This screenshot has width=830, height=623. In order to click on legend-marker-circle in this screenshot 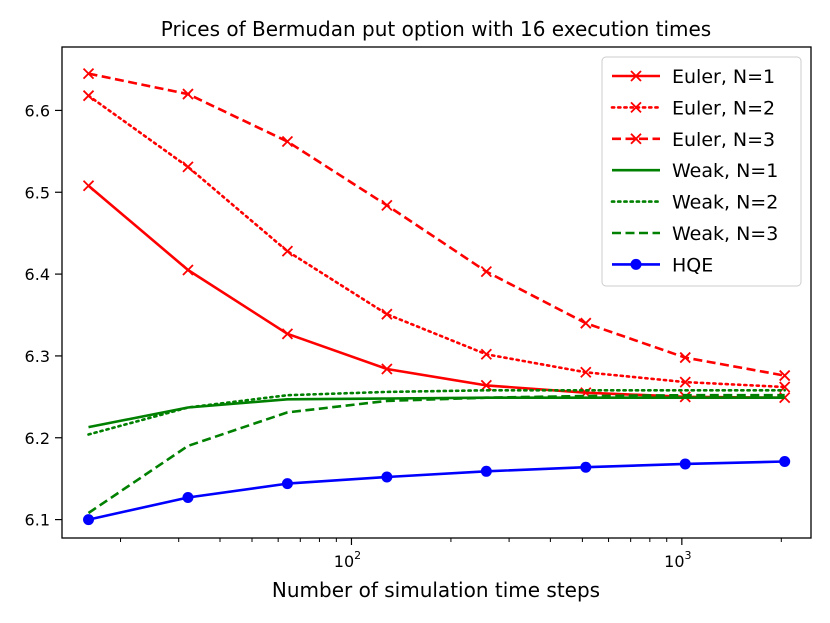, I will do `click(636, 264)`.